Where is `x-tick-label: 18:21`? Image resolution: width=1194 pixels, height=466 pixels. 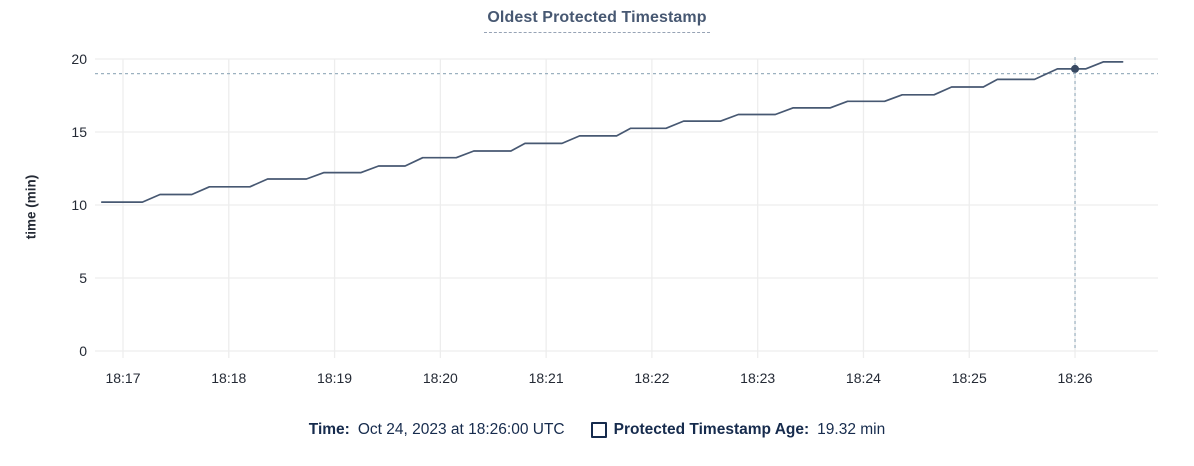 x-tick-label: 18:21 is located at coordinates (546, 378).